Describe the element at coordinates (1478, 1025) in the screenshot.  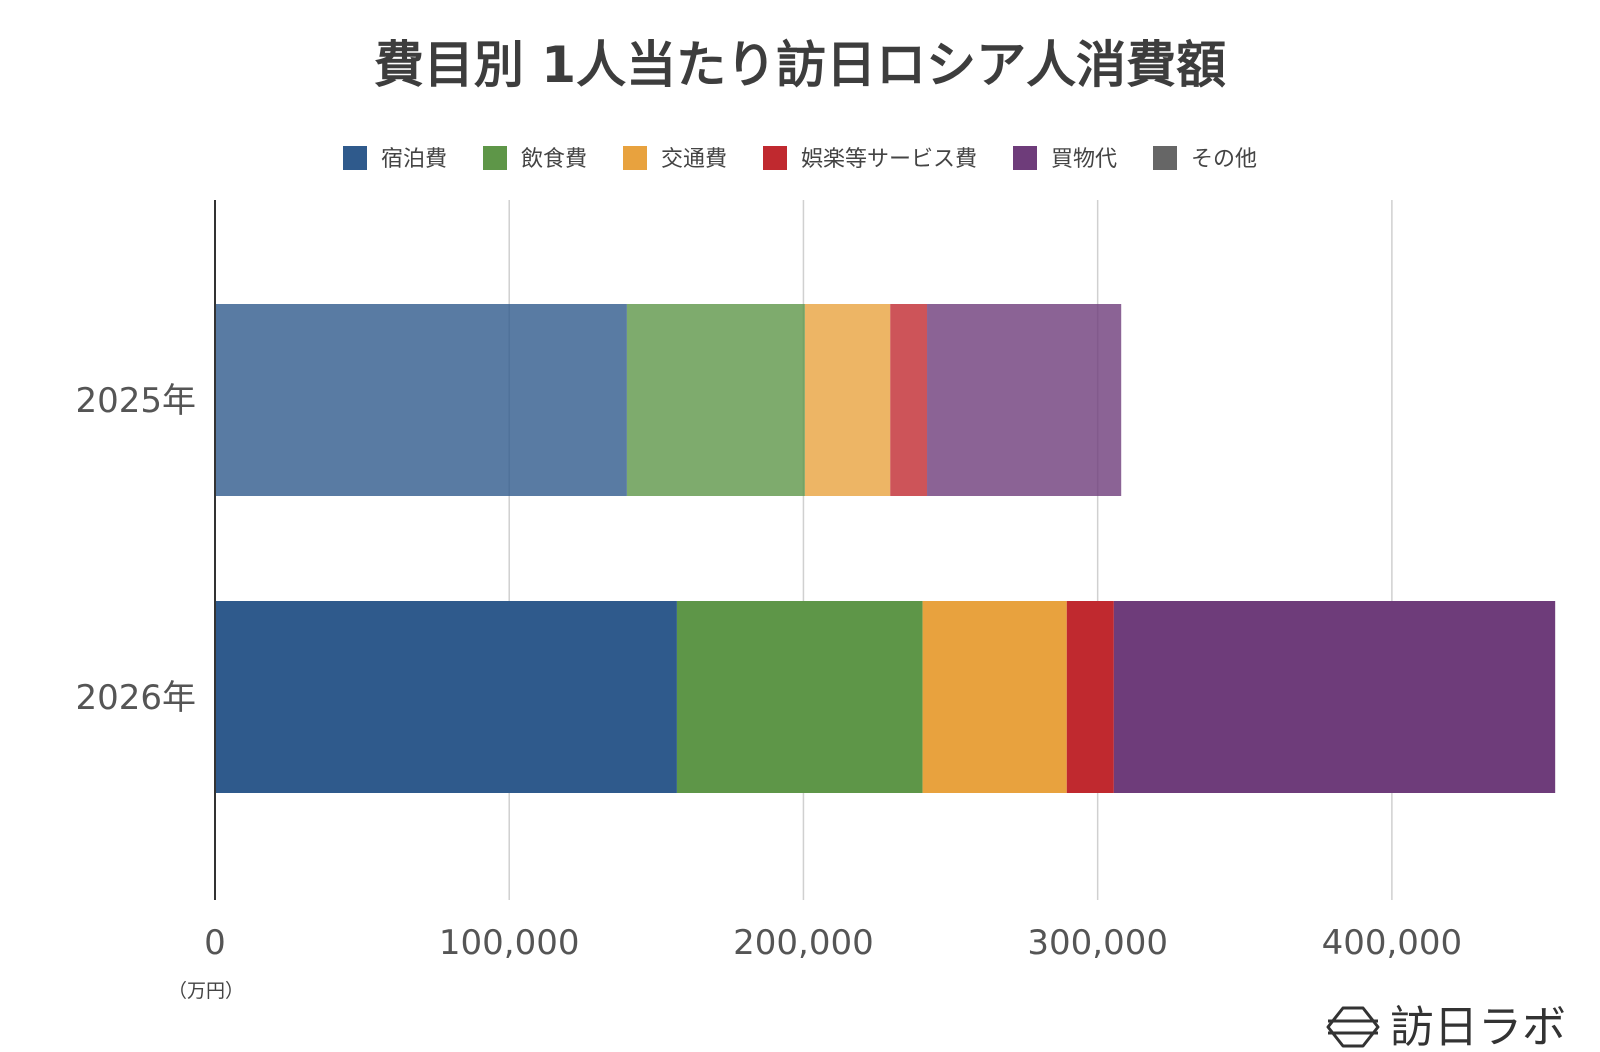
I see `watermark-text: 訪日ラボ` at that location.